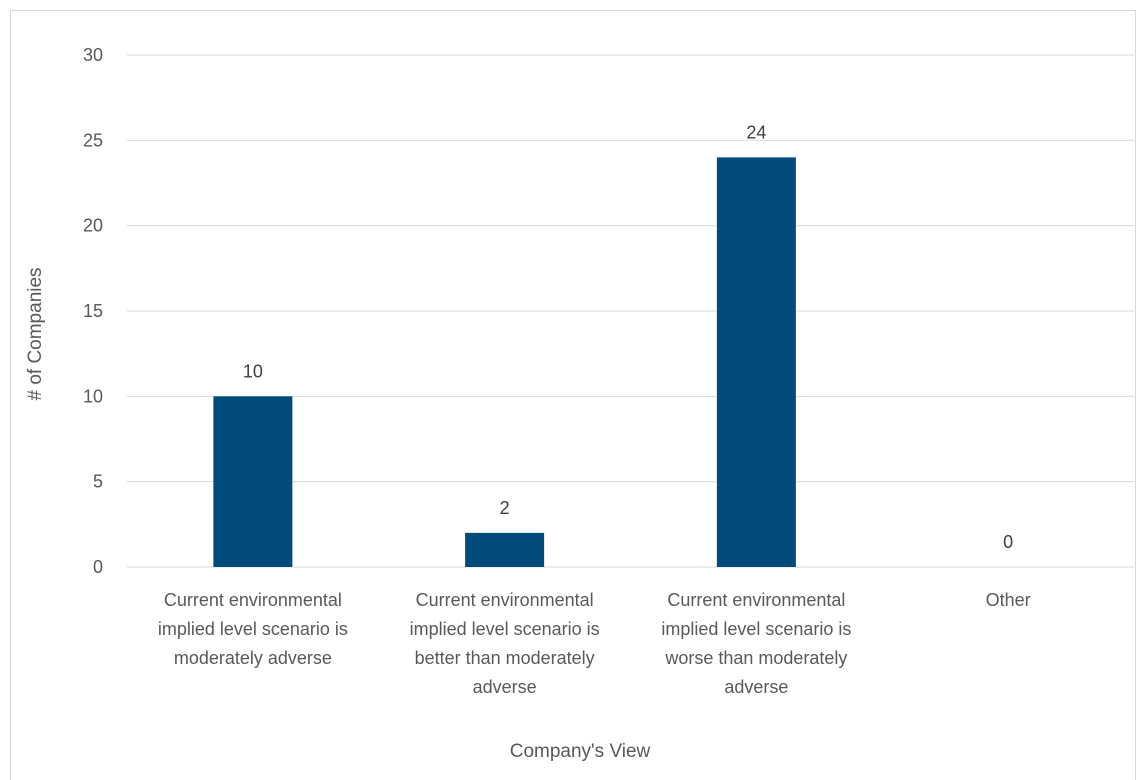 This screenshot has height=780, width=1145. I want to click on y-tick-label: 15, so click(93, 311).